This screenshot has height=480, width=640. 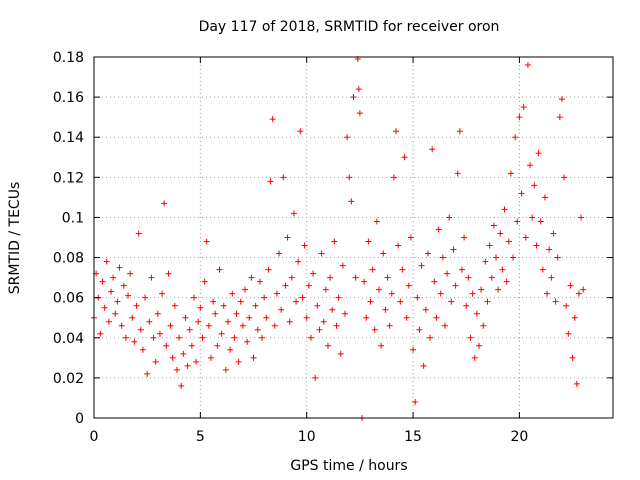 What do you see at coordinates (15, 238) in the screenshot?
I see `y-axis-label: SRMTID / TECUs` at bounding box center [15, 238].